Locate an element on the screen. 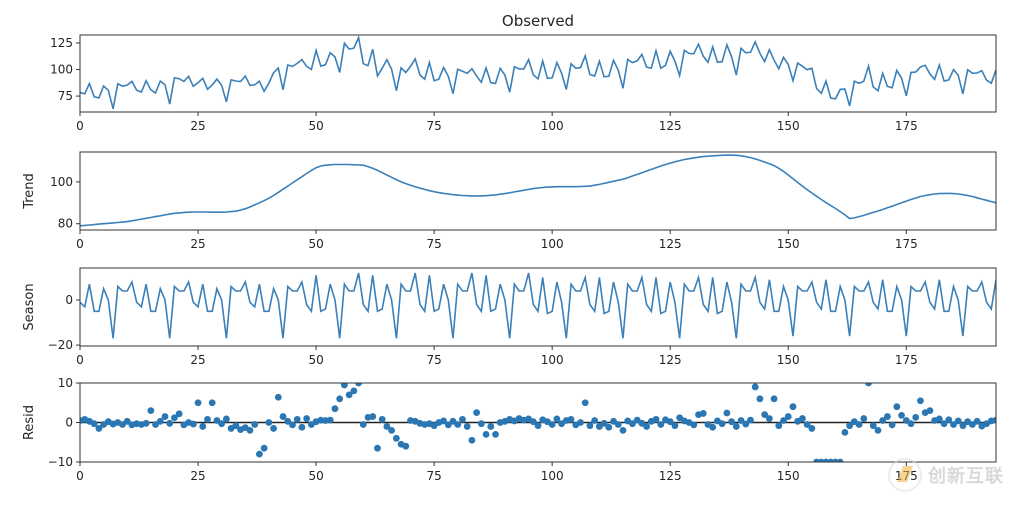 The height and width of the screenshot is (510, 1024). watermark-text: 创新互联 is located at coordinates (966, 476).